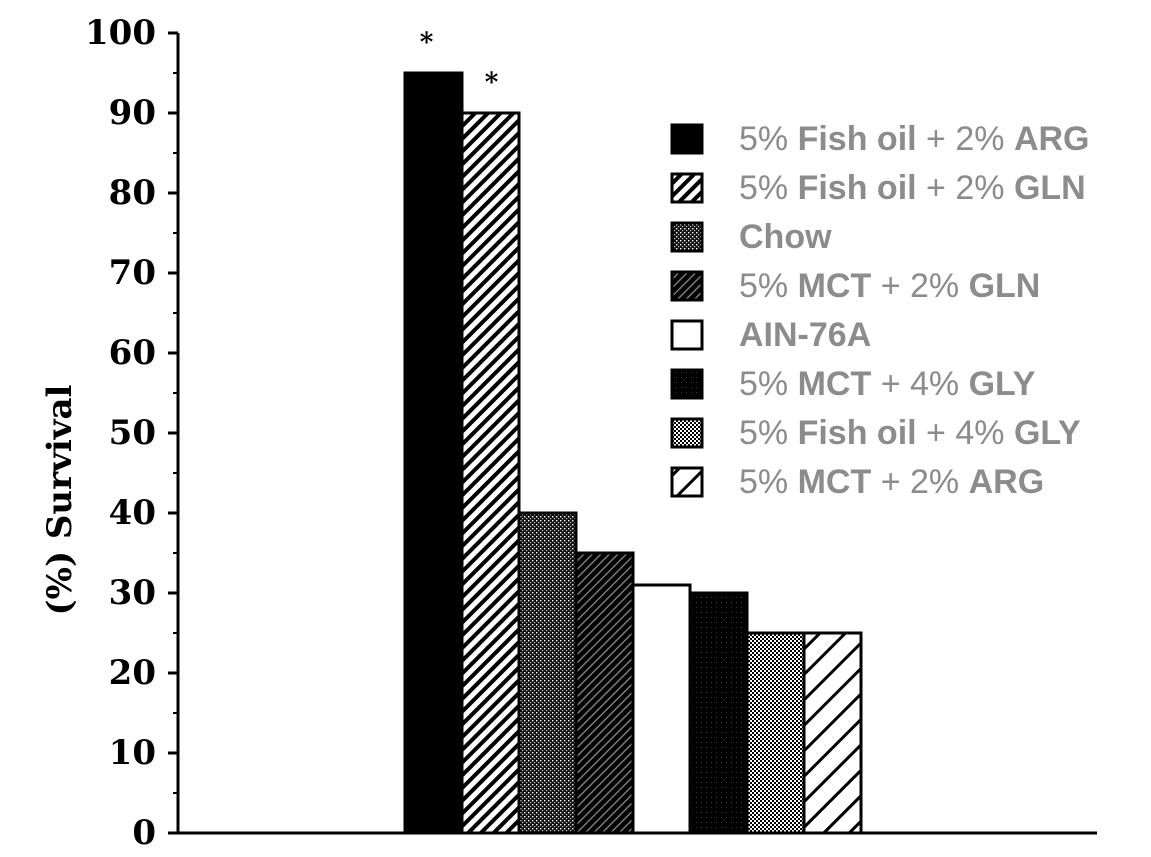 This screenshot has width=1151, height=857. Describe the element at coordinates (60, 499) in the screenshot. I see `y-axis-label: (%) Survival` at that location.